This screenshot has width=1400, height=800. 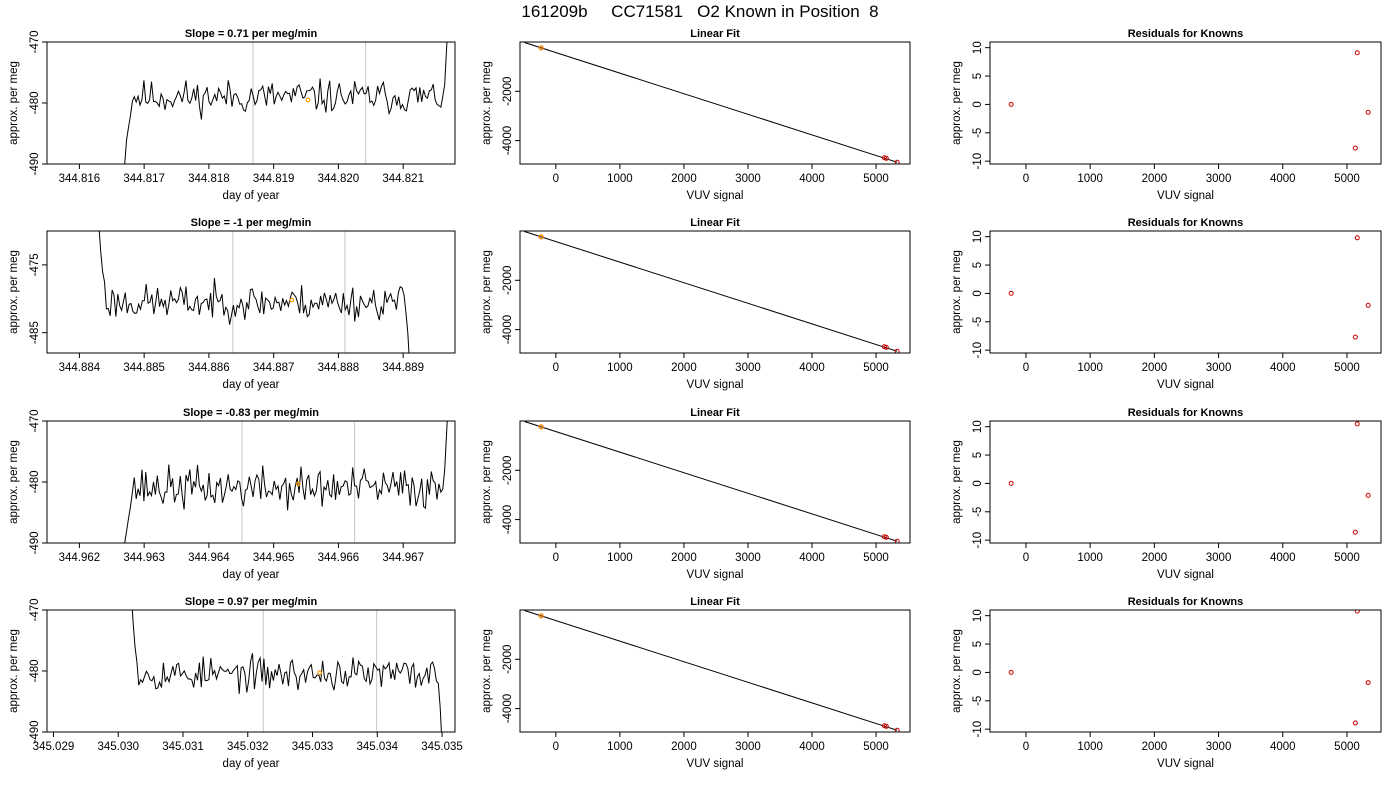 What do you see at coordinates (35, 420) in the screenshot?
I see `y-tick-label: -470` at bounding box center [35, 420].